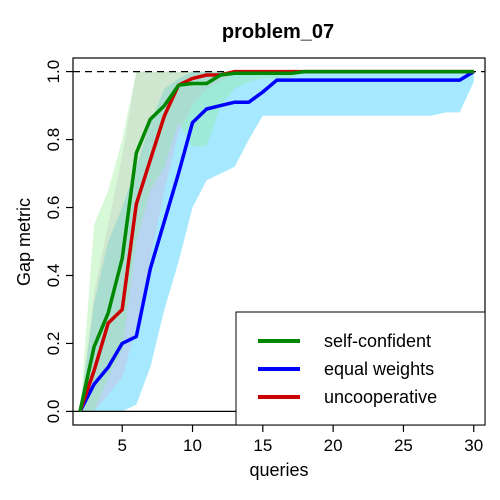  I want to click on y-tick-label: 0.4, so click(53, 276).